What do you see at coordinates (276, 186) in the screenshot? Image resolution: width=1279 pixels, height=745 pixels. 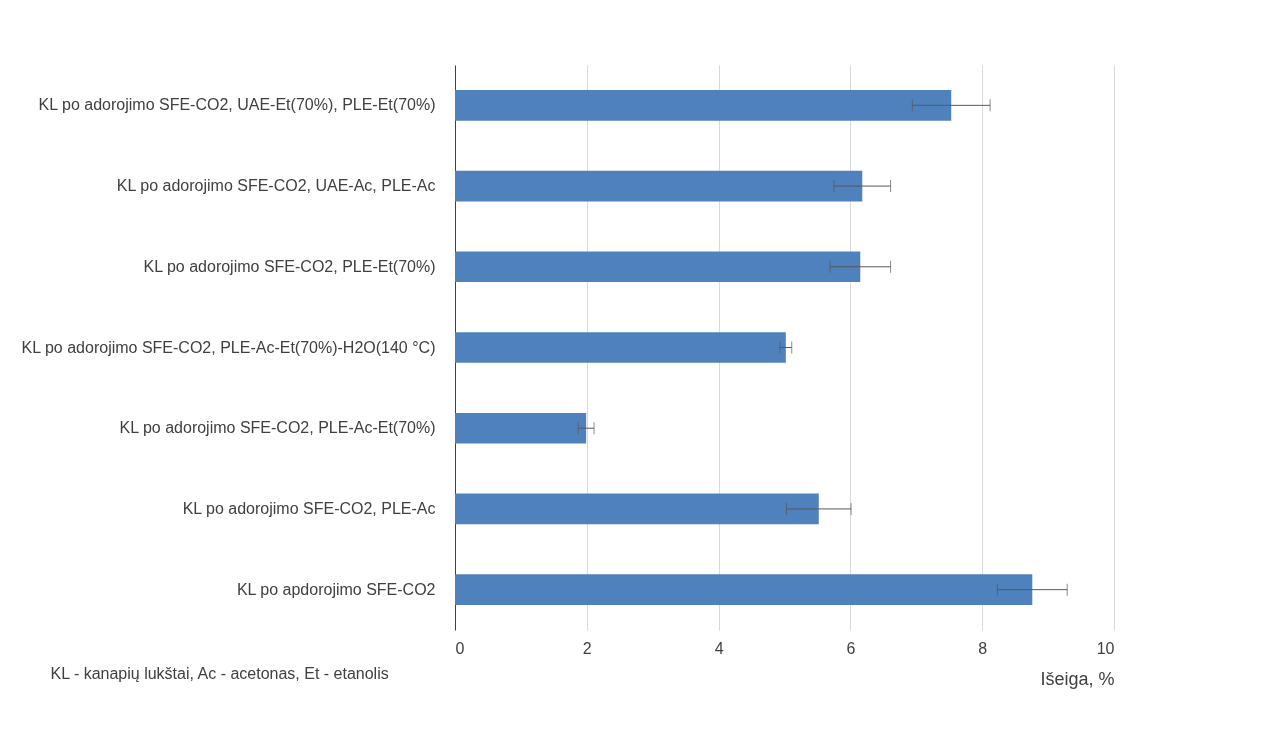 I see `y-tick-label: KL po adorojimo SFE-CO2, UAE-Ac, PLE-Ac` at bounding box center [276, 186].